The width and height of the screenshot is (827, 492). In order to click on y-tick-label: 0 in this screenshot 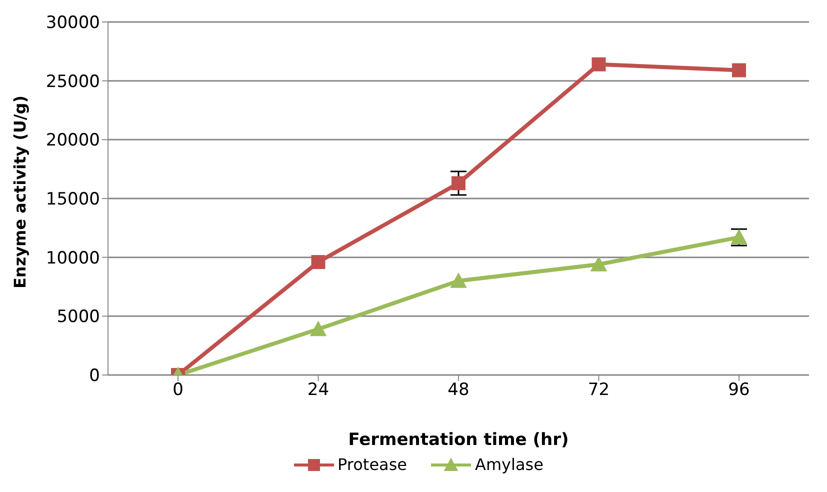, I will do `click(94, 376)`.